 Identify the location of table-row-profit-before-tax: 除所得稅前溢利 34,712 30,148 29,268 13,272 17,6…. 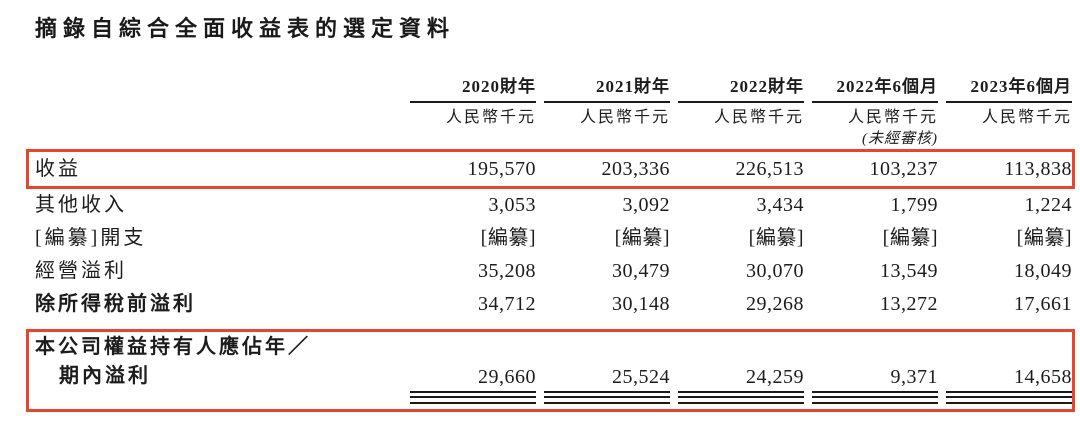
(553, 304).